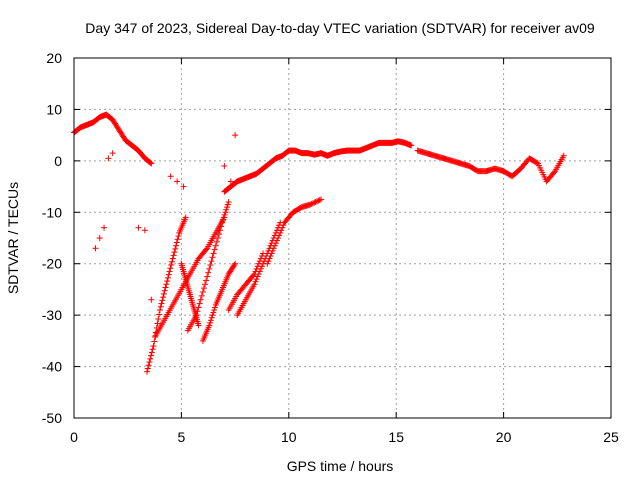  What do you see at coordinates (58, 161) in the screenshot?
I see `y-tick-label: 0` at bounding box center [58, 161].